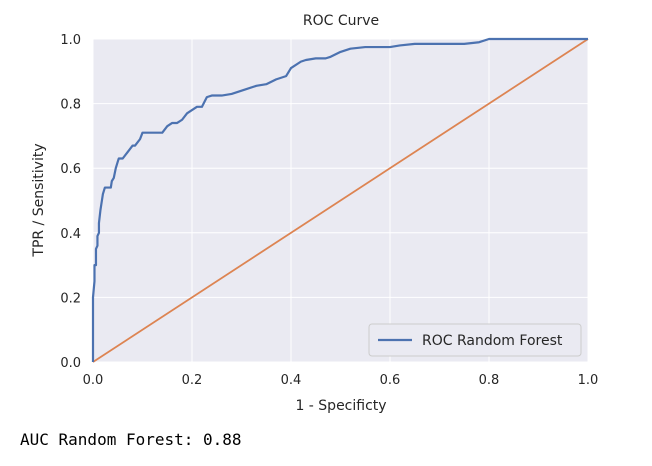 The height and width of the screenshot is (466, 652). I want to click on legend: ROC Random Forest, so click(475, 340).